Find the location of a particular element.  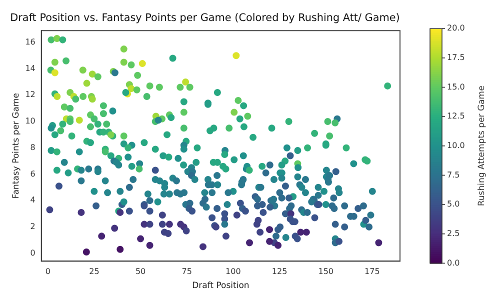

x-tick-label: 75 is located at coordinates (187, 271).